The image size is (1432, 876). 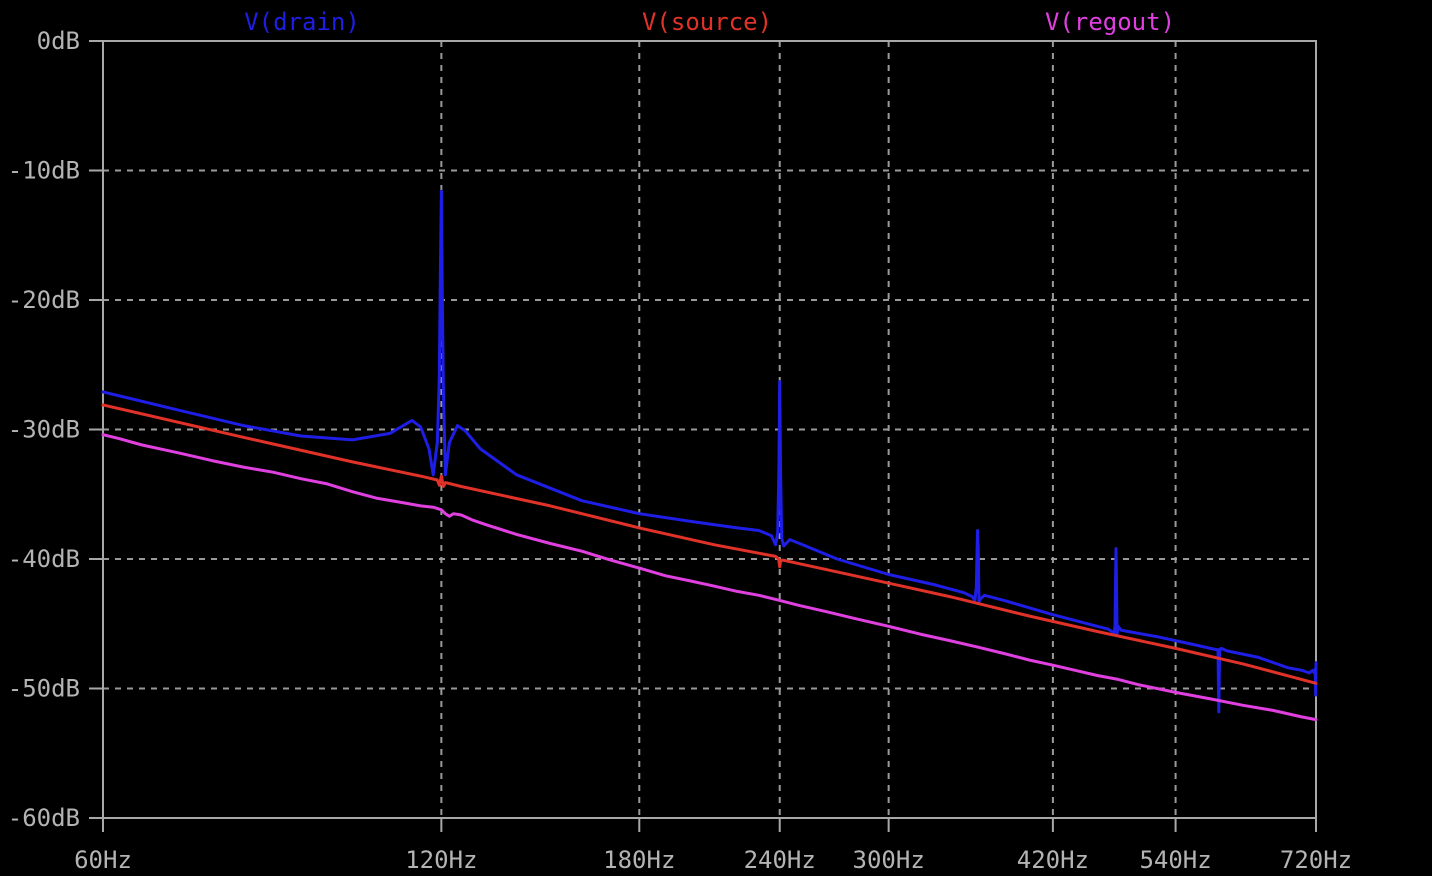 I want to click on y-tick-label: 0dB, so click(x=58, y=41).